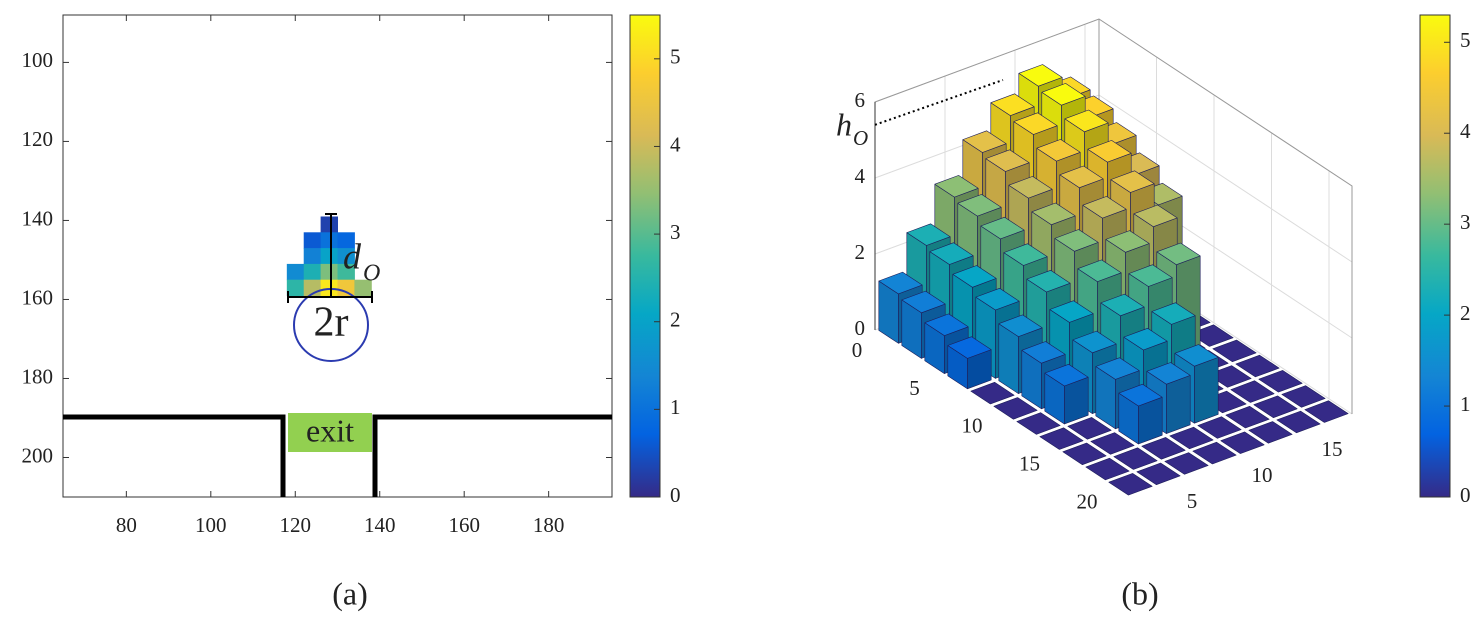 The width and height of the screenshot is (1480, 622). I want to click on annotation: d, so click(352, 256).